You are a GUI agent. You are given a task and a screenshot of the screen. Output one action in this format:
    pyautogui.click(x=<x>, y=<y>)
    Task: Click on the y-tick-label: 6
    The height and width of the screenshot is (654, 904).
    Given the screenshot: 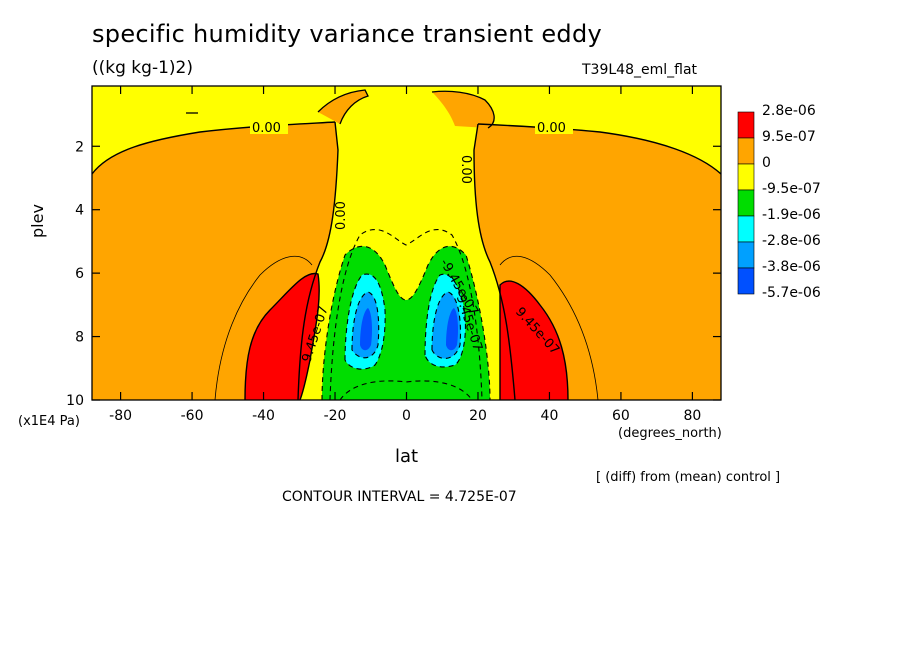 What is the action you would take?
    pyautogui.click(x=79, y=274)
    